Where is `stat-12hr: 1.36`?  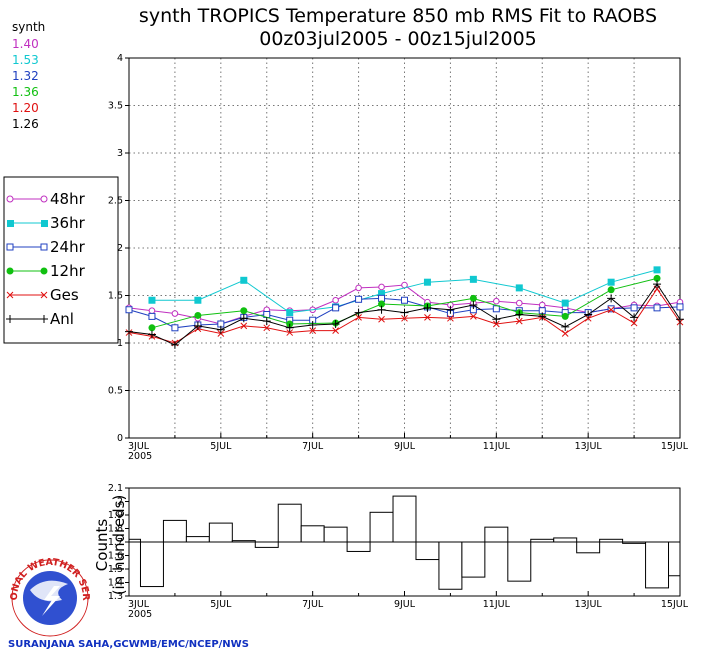
stat-12hr: 1.36 is located at coordinates (25, 92).